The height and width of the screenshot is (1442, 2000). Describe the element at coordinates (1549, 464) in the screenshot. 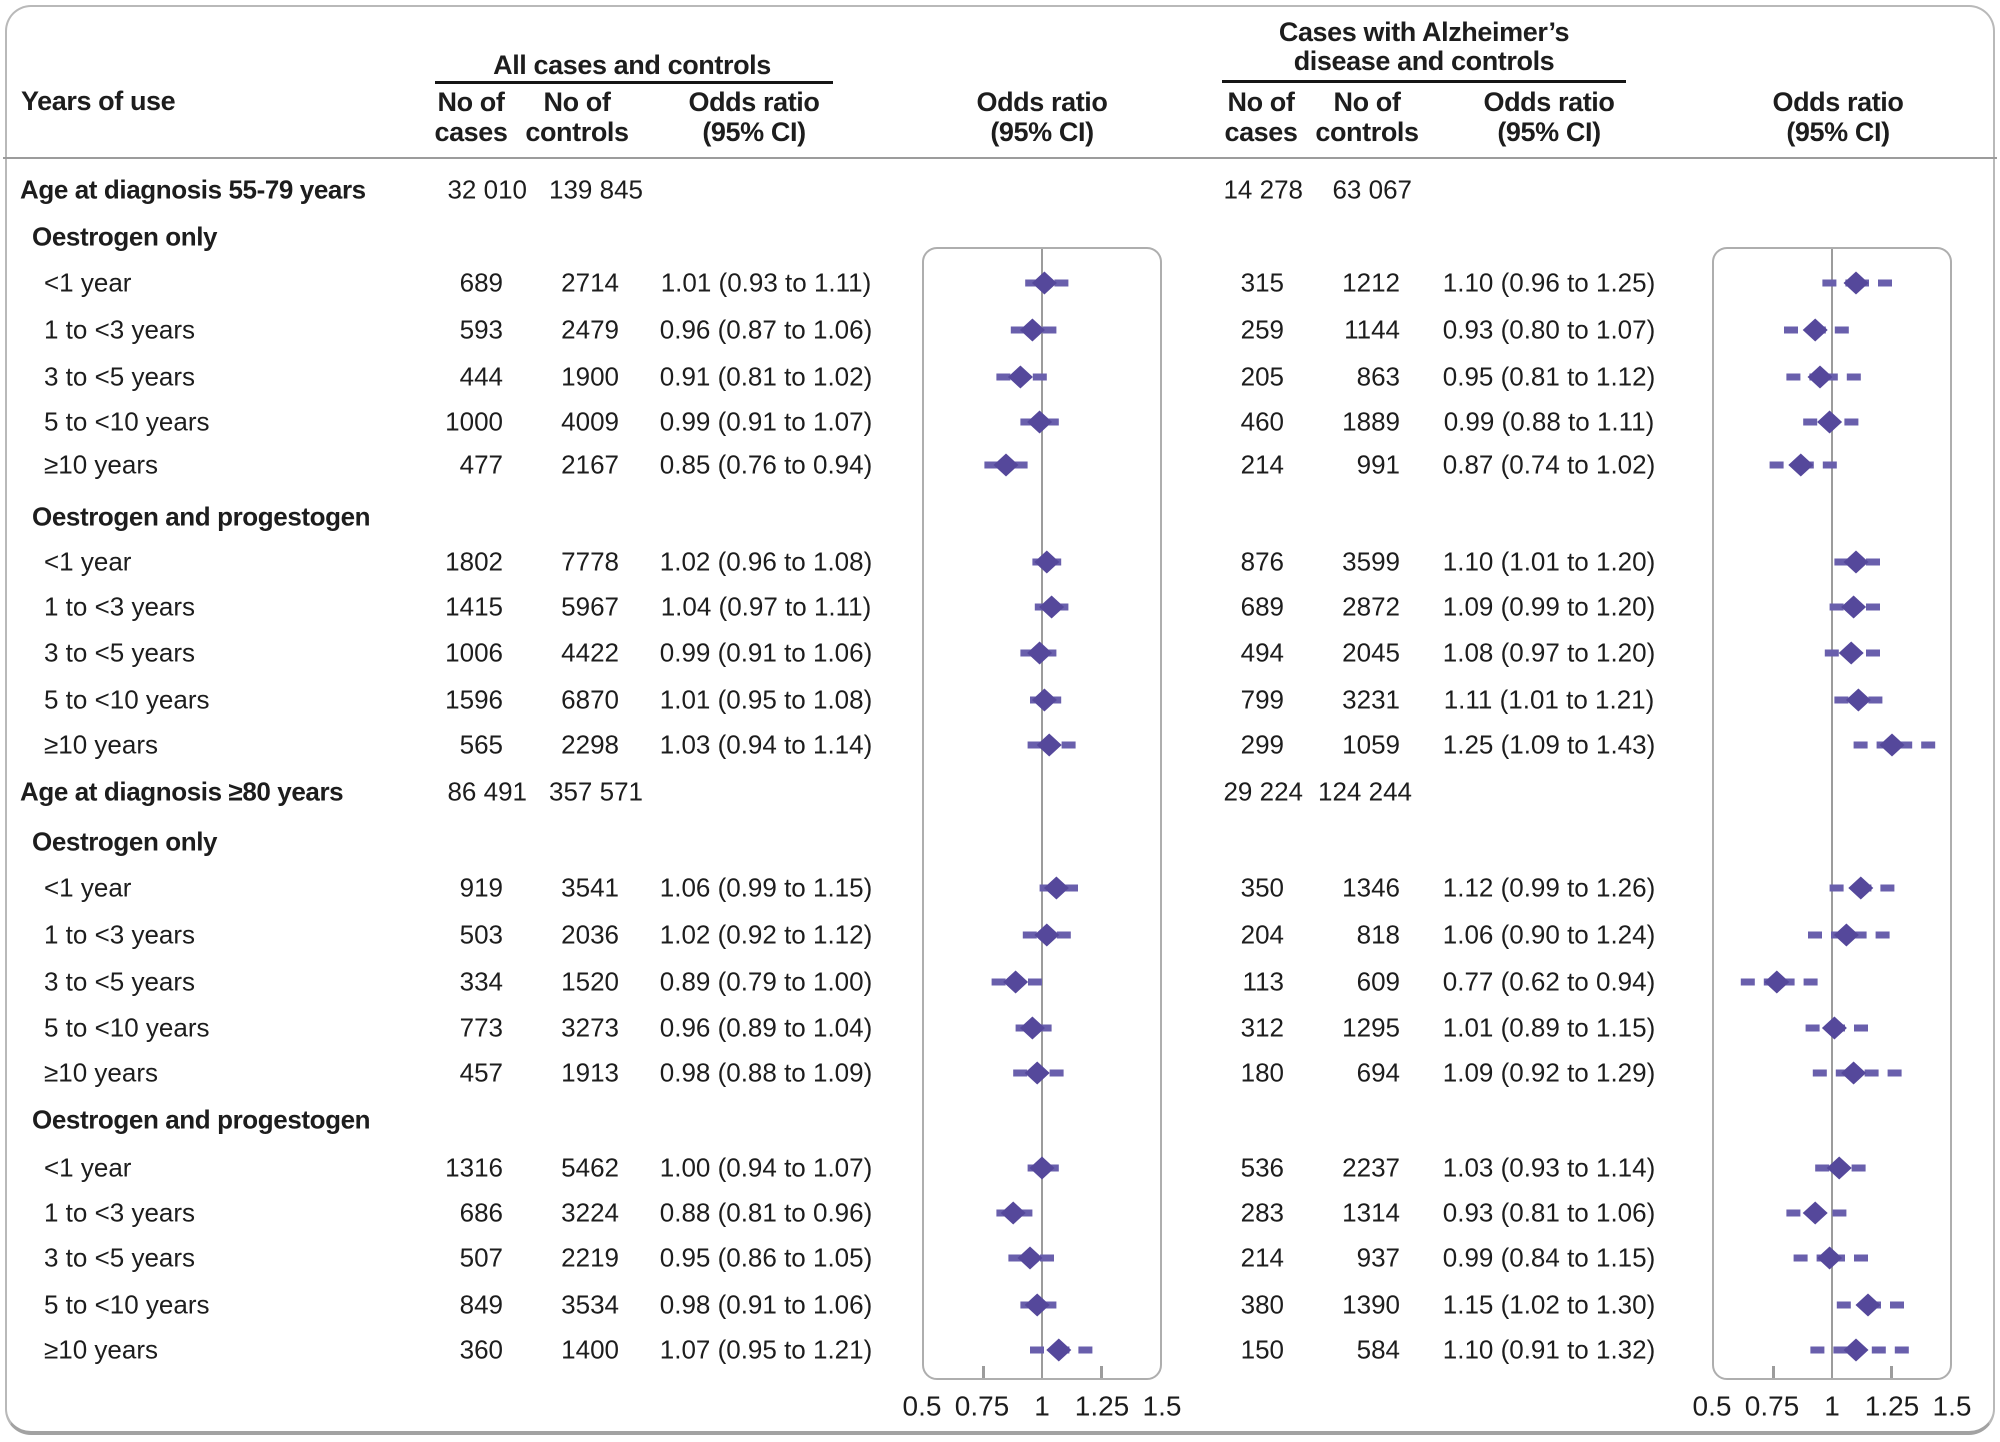

I see `odds-ratio-text-right: 0.87 (0.74 to 1.02)` at that location.